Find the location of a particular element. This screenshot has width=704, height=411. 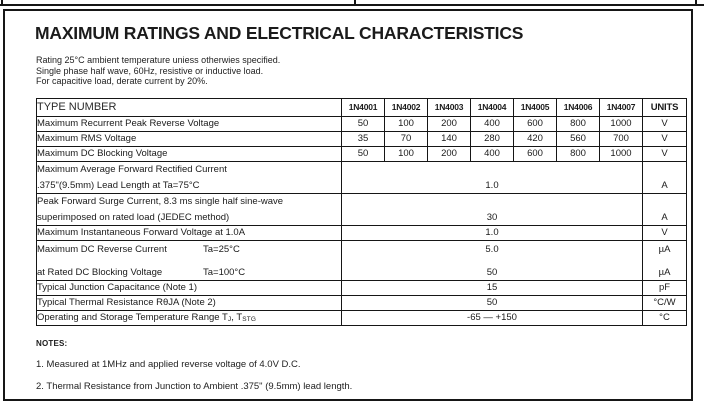

value-cell-merged: 15 is located at coordinates (492, 287).